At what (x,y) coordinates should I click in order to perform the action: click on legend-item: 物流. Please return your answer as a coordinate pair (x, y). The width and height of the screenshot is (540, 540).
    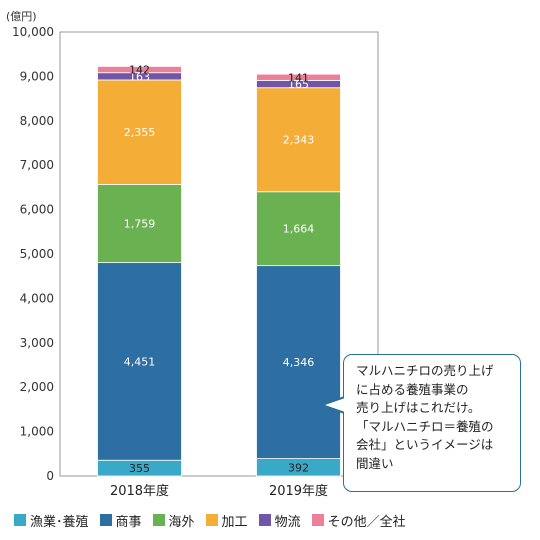
    Looking at the image, I should click on (279, 520).